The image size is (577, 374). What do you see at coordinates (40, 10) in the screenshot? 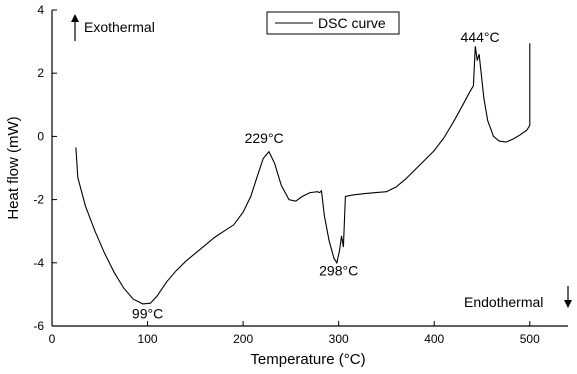
I see `y-tick-label: 4` at bounding box center [40, 10].